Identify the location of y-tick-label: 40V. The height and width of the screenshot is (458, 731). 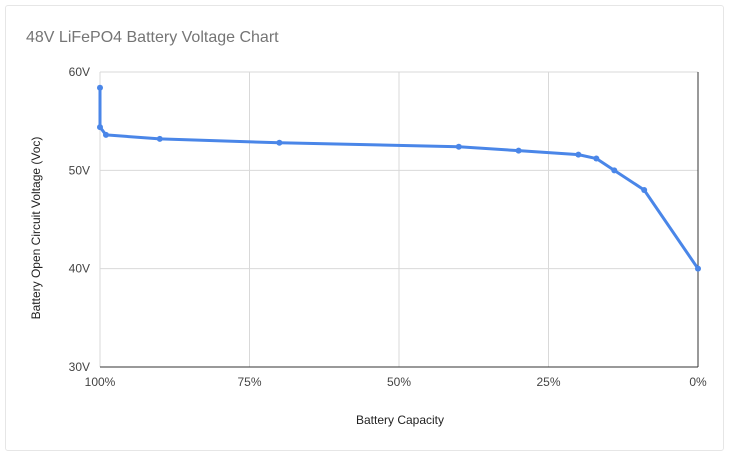
(79, 269).